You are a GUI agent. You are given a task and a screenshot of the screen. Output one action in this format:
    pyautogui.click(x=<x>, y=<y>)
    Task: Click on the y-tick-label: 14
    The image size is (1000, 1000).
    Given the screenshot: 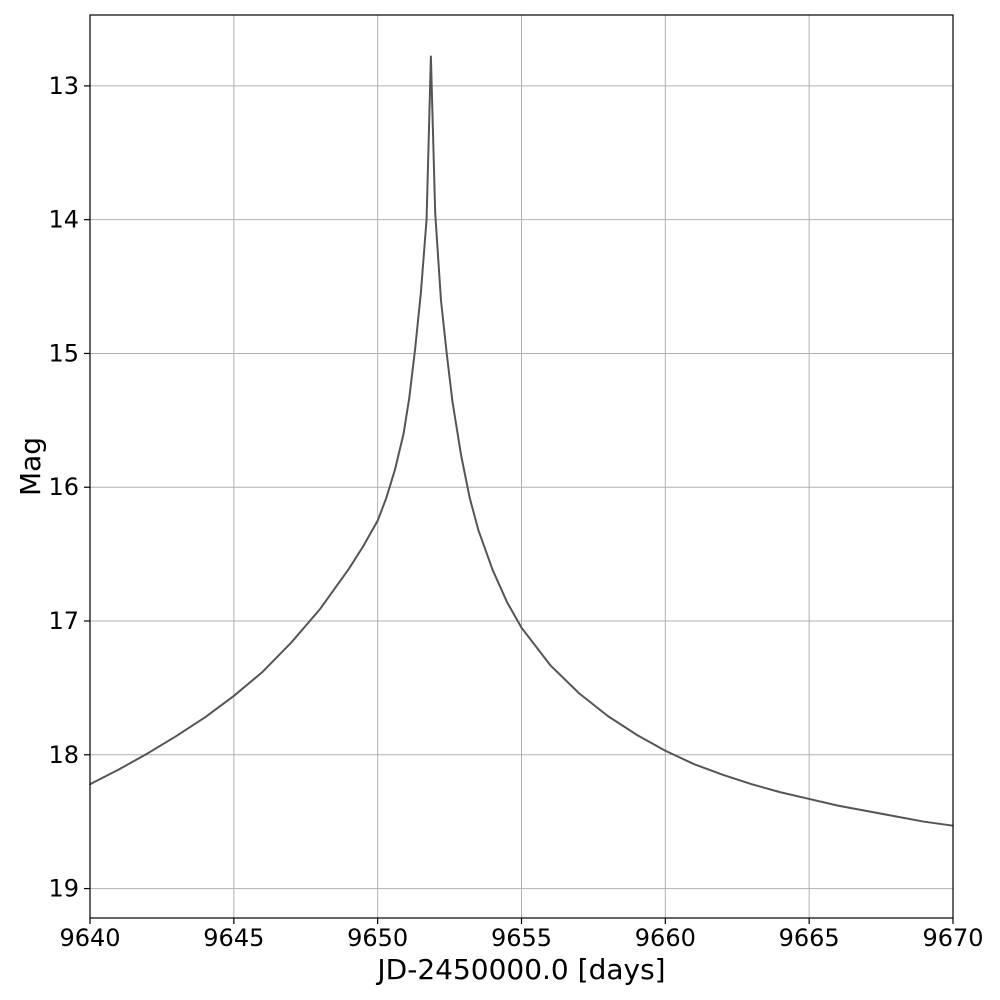 What is the action you would take?
    pyautogui.click(x=63, y=220)
    